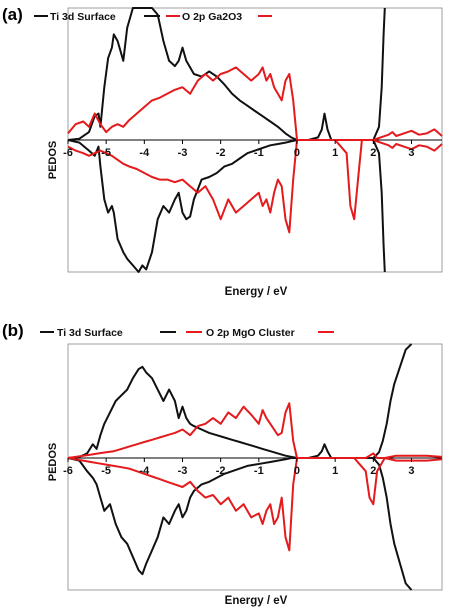 The height and width of the screenshot is (608, 454). What do you see at coordinates (68, 471) in the screenshot?
I see `panel-b-tick-label-0: -6` at bounding box center [68, 471].